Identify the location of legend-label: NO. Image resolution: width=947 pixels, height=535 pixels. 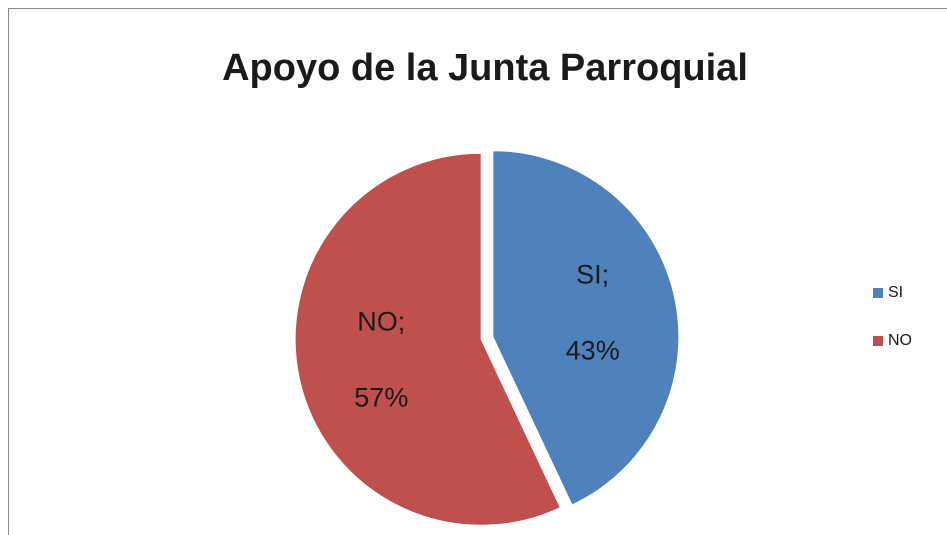
(900, 340).